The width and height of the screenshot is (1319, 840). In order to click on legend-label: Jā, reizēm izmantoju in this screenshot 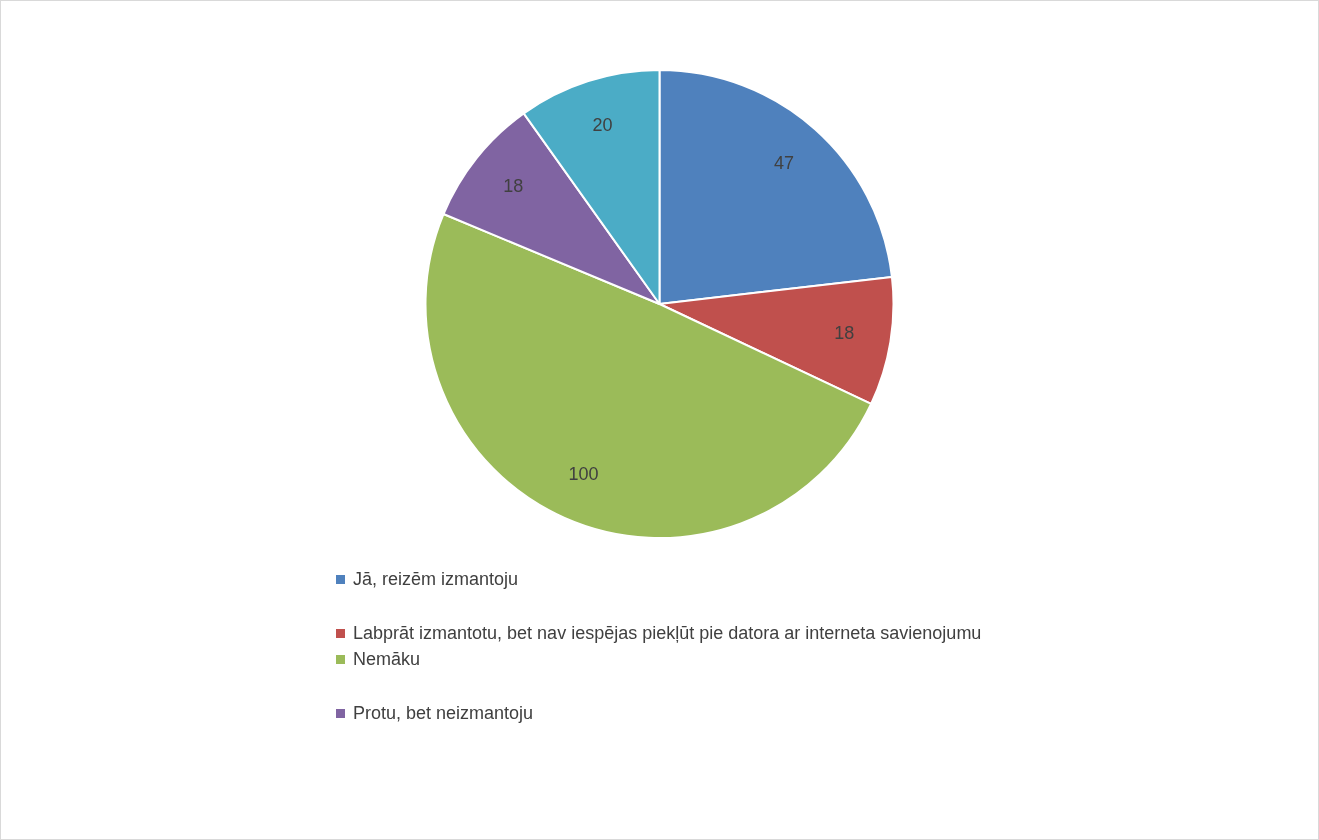, I will do `click(436, 579)`.